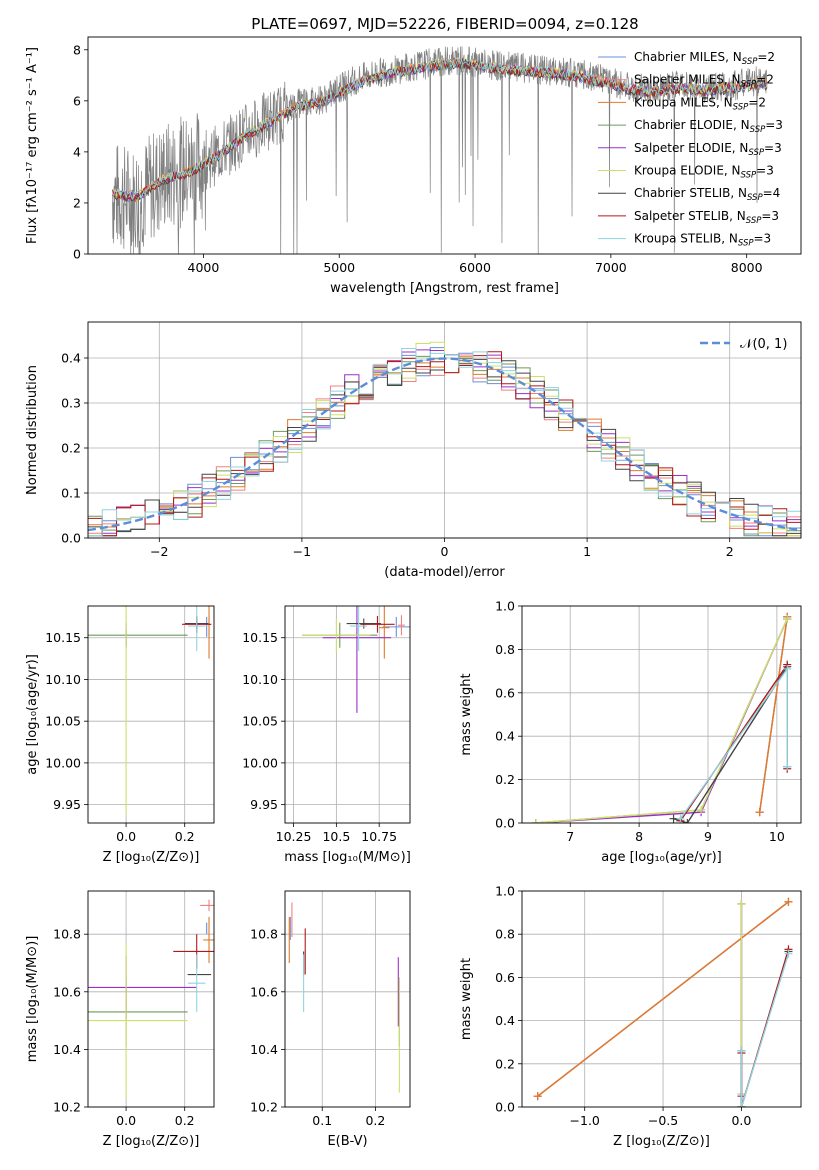  I want to click on y-tick-label: 2, so click(77, 202).